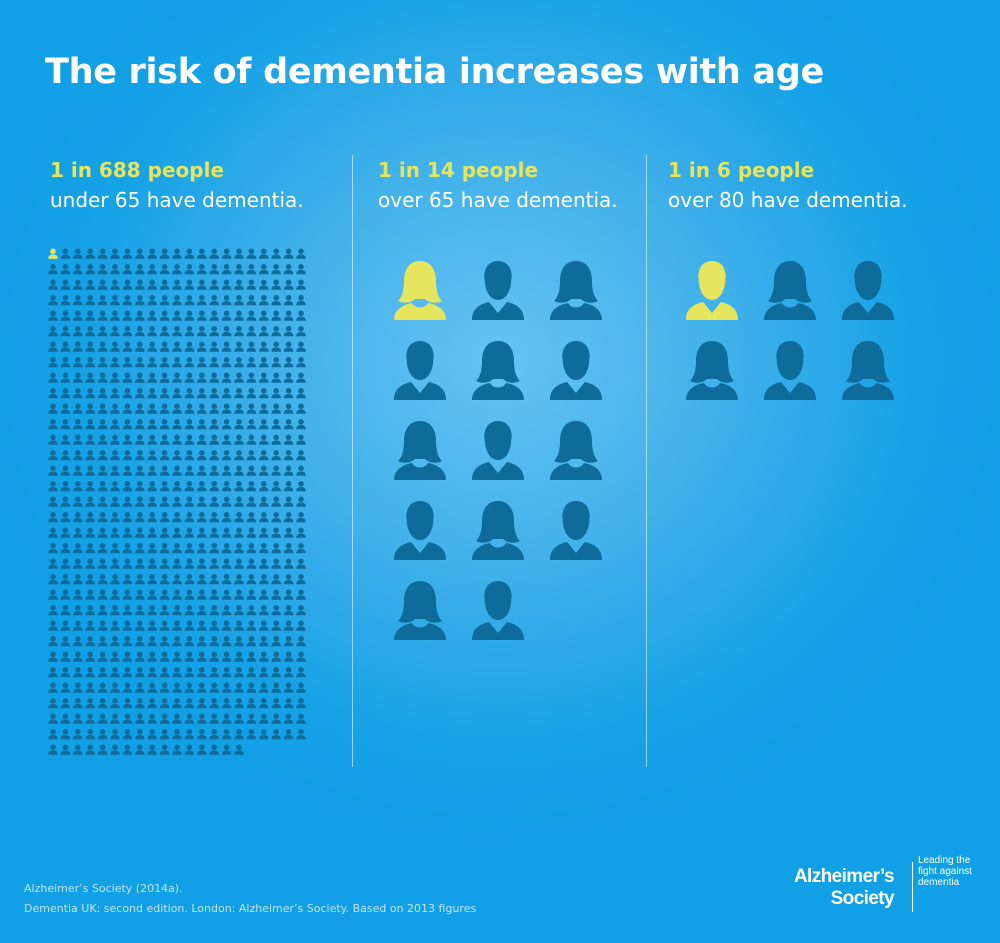 The width and height of the screenshot is (1000, 943). I want to click on man-icon, so click(498, 610).